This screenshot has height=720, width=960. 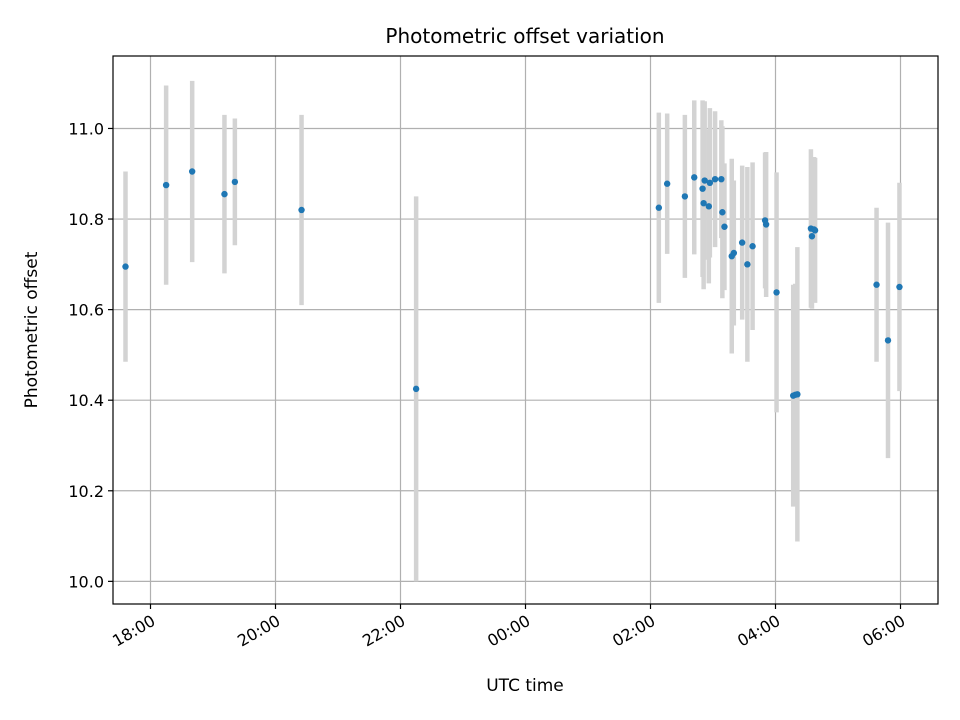 I want to click on y-axis-ticks: 10.0 10.2 10.4 10.6 10.8 11.0, so click(x=90, y=355).